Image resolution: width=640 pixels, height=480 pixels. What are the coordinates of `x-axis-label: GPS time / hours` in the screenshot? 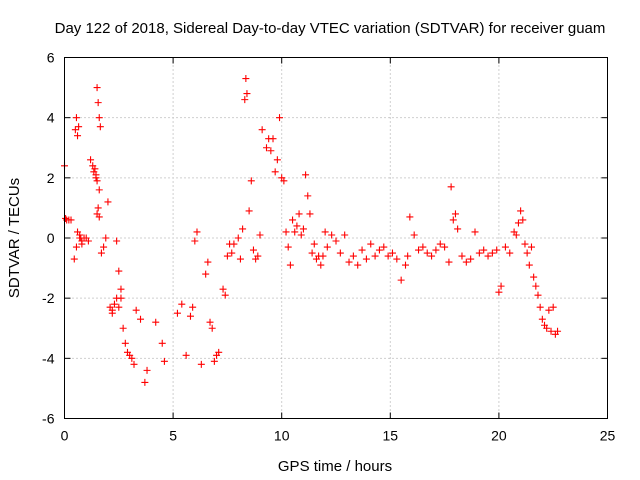 It's located at (335, 466).